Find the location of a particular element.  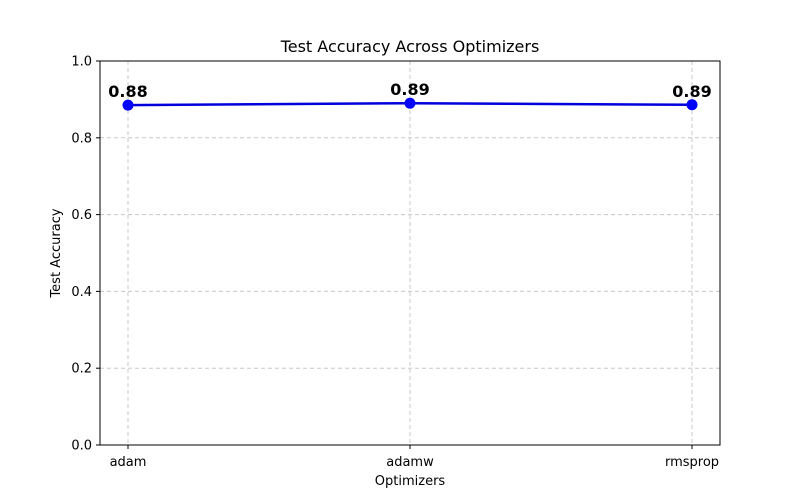

x-tick-label: adamw is located at coordinates (410, 462).